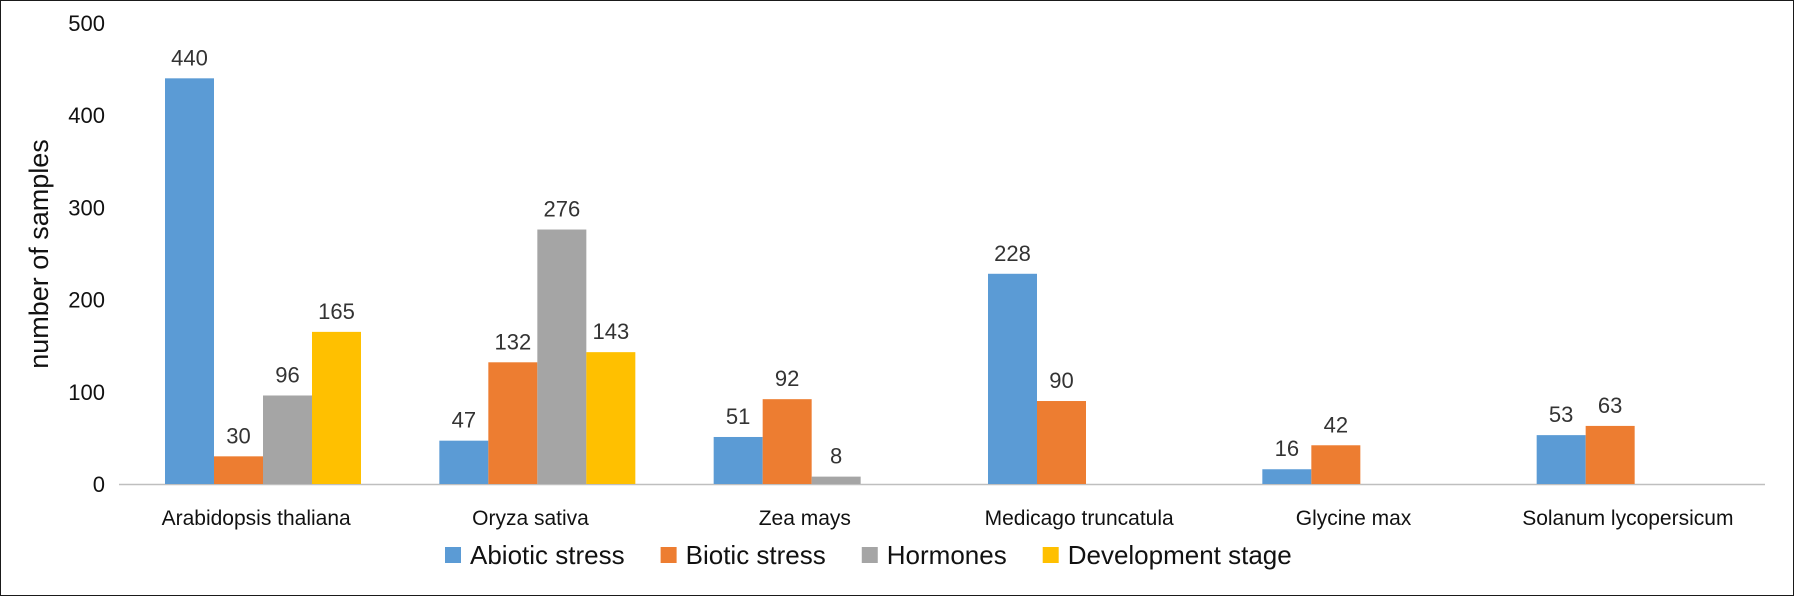 This screenshot has height=600, width=1794. Describe the element at coordinates (1354, 518) in the screenshot. I see `x-category-label: Glycine max` at that location.